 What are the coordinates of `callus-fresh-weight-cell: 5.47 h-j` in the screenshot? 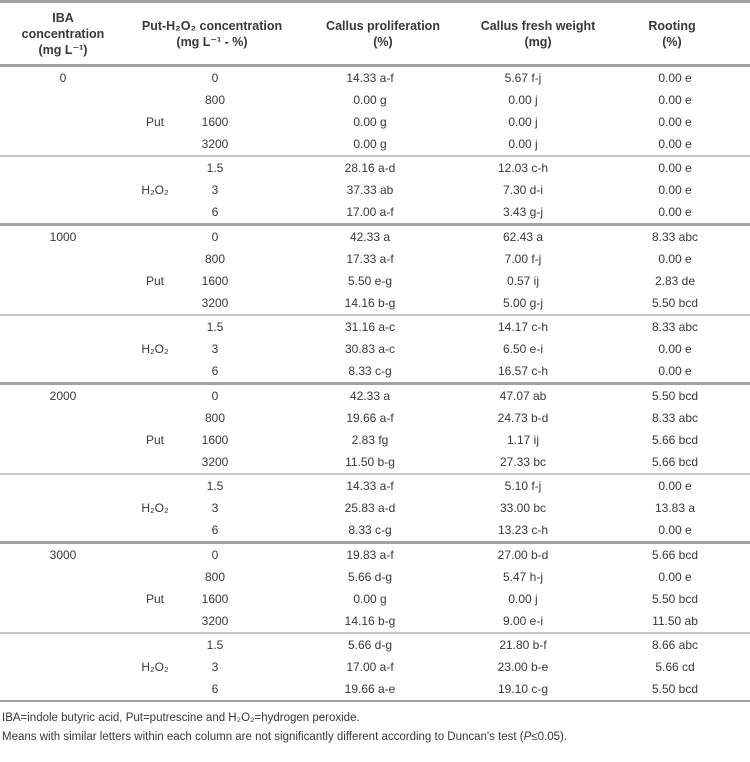 It's located at (523, 577).